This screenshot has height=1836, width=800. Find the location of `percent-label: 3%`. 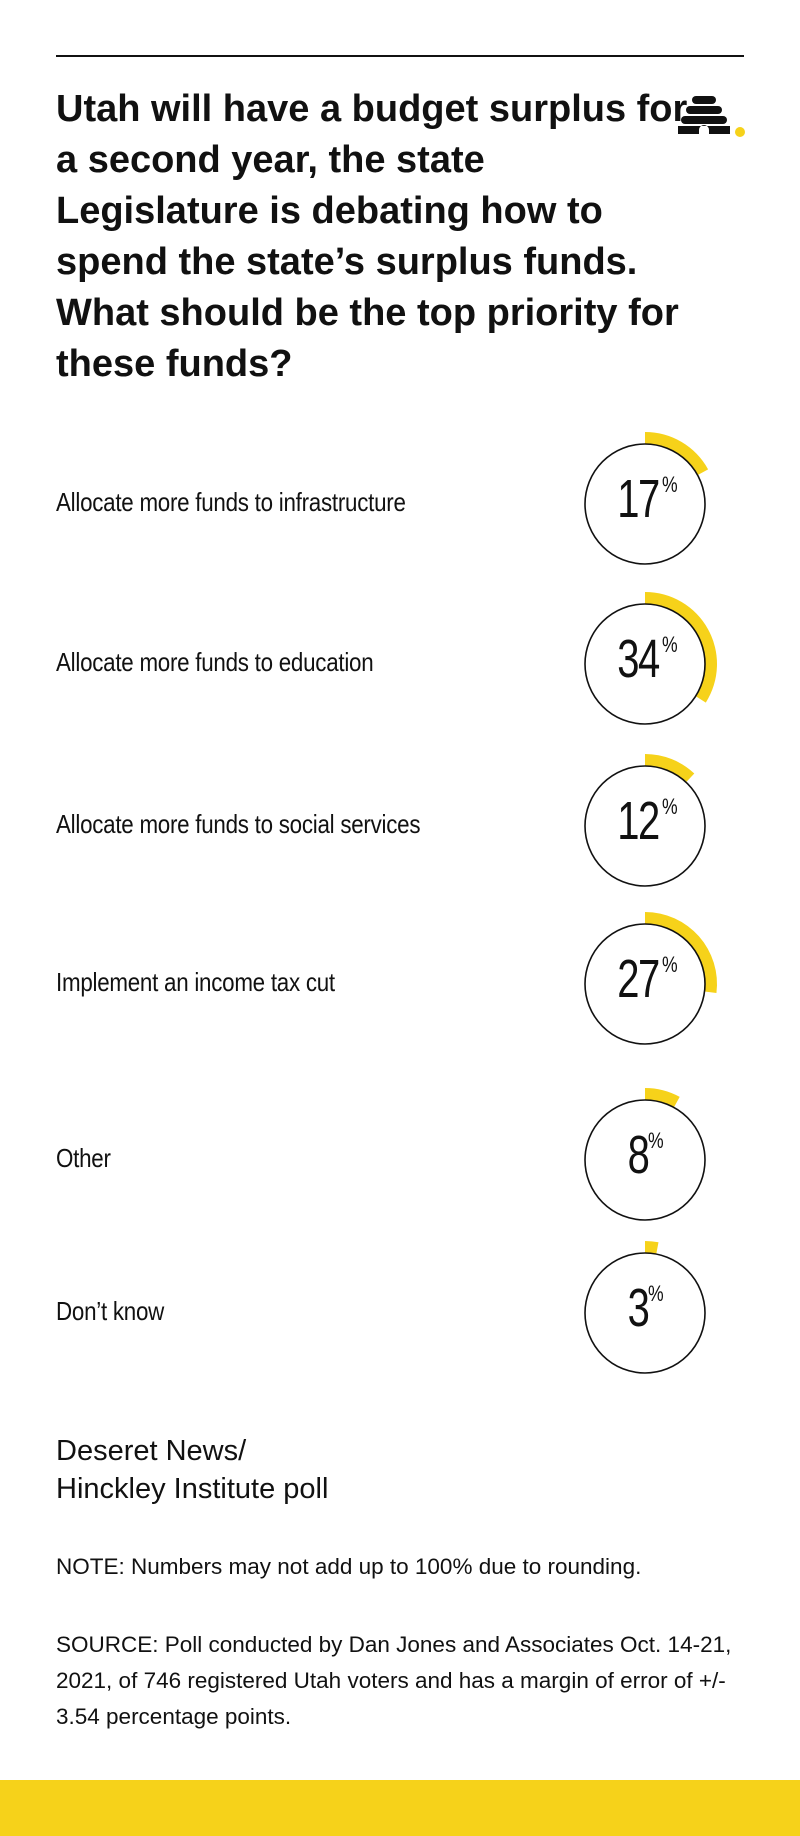

percent-label: 3% is located at coordinates (645, 1308).